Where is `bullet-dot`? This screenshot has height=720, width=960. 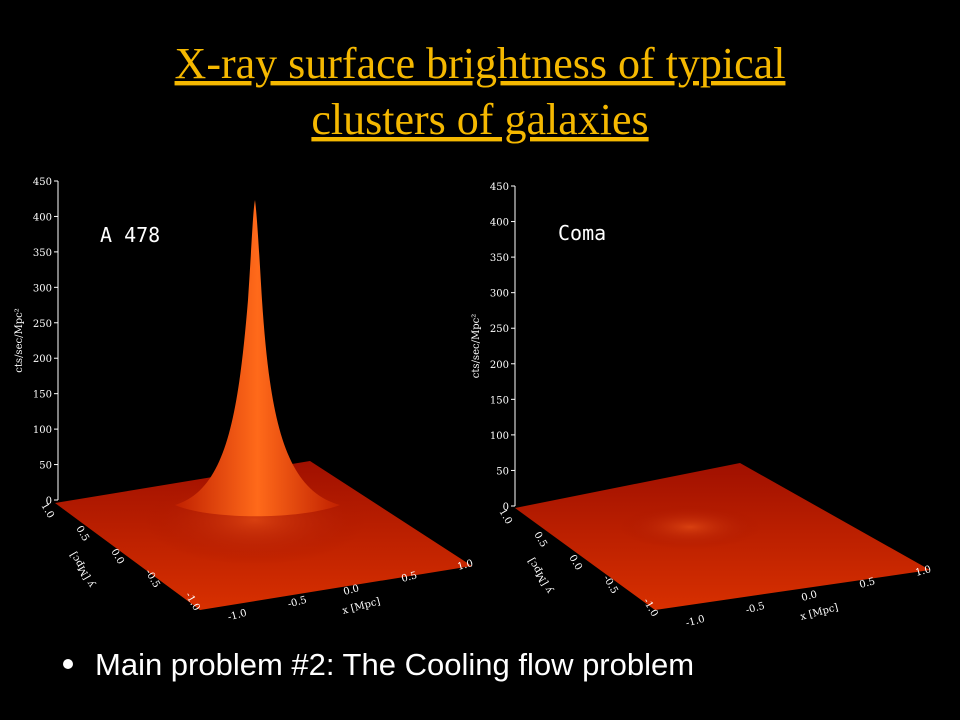 bullet-dot is located at coordinates (68, 664).